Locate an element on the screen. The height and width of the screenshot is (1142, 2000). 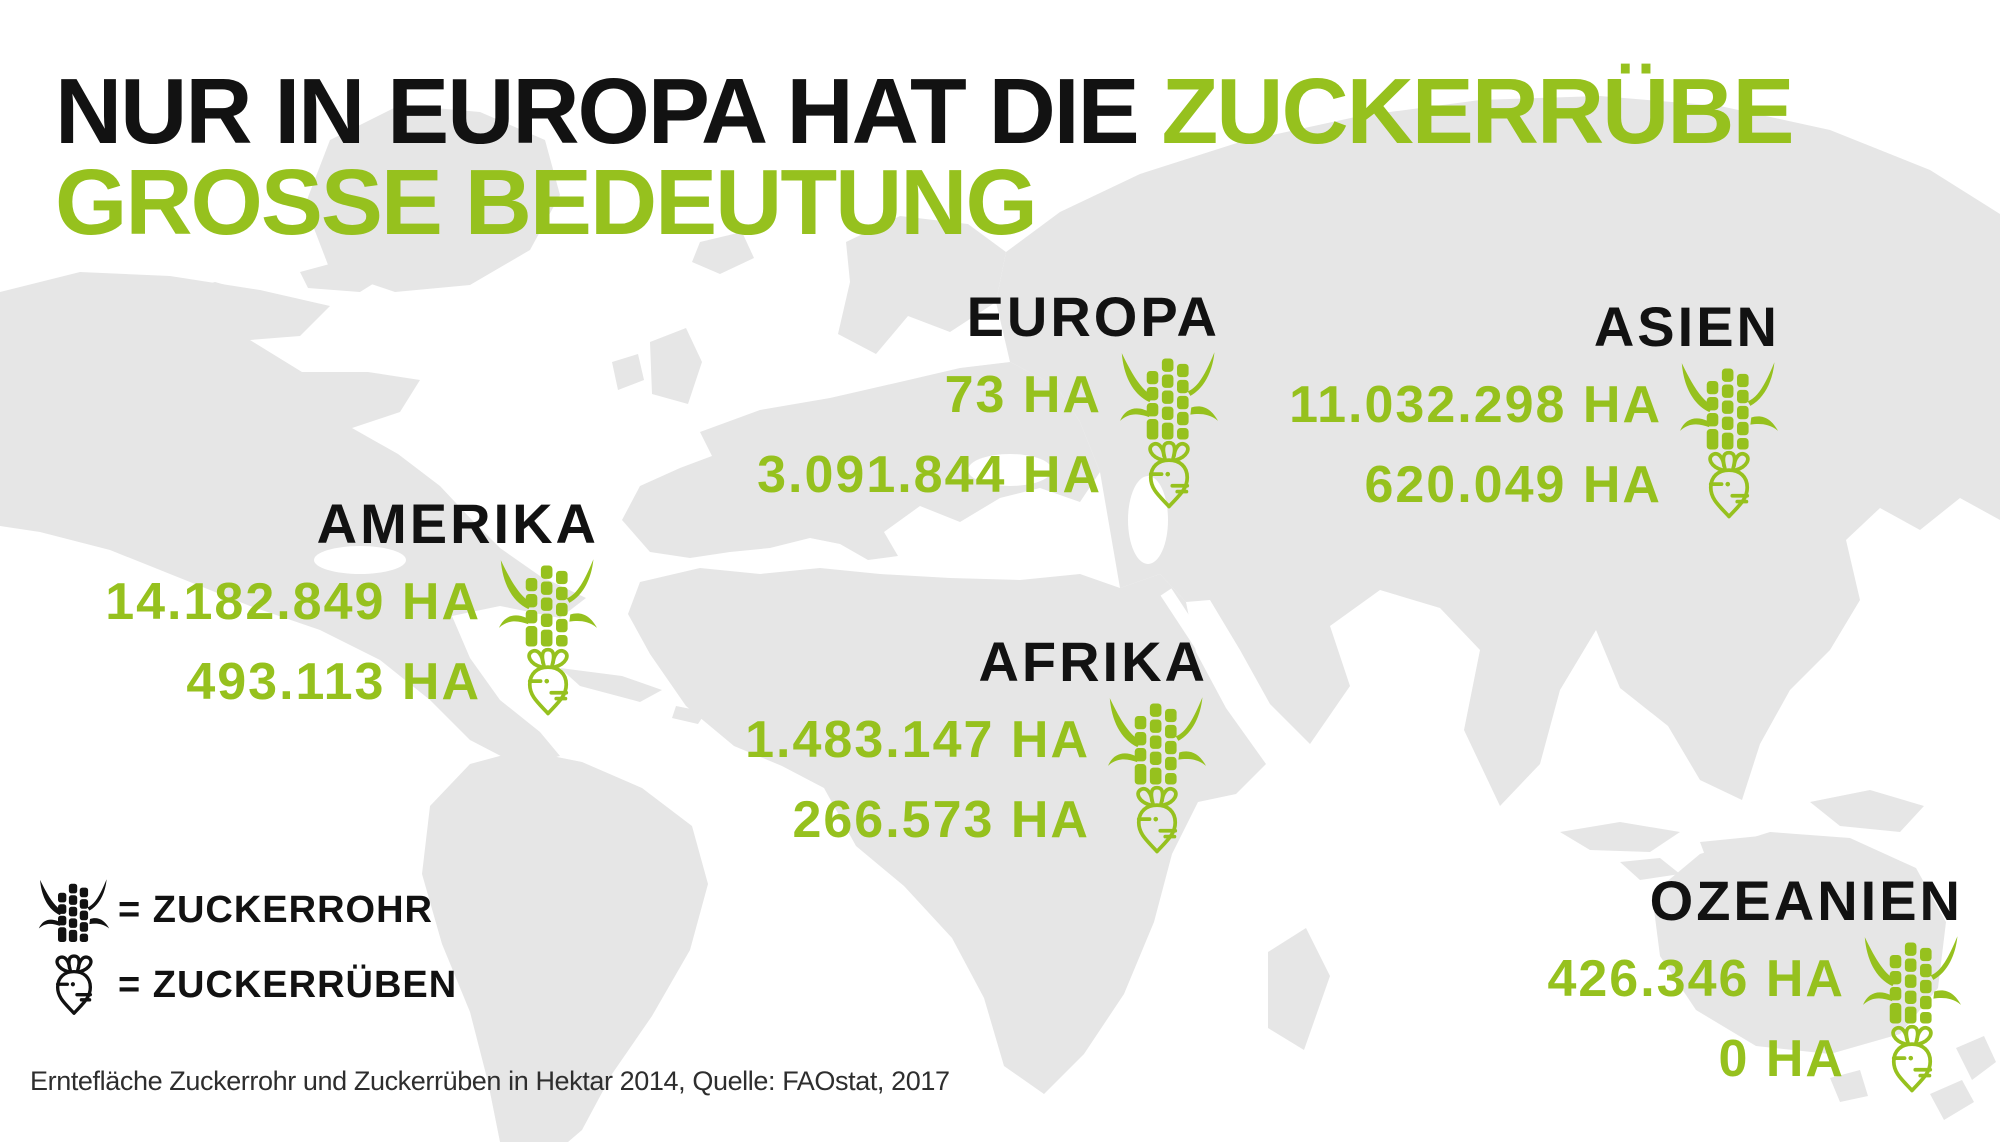
sugarcane-row: 1.483.147 HA is located at coordinates (976, 740).